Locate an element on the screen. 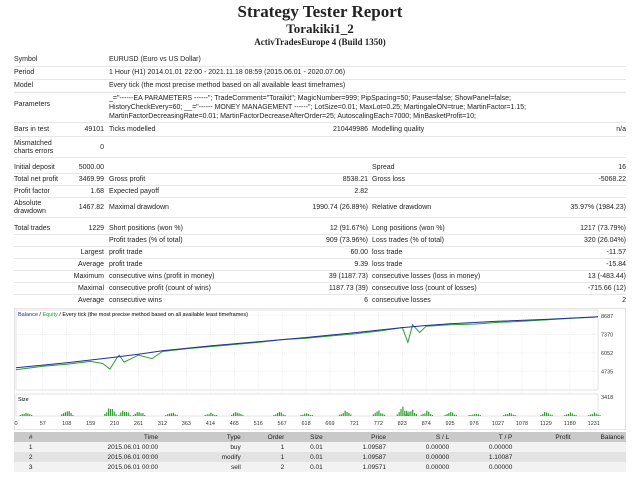 This screenshot has width=640, height=480. x-tick-label: 363 is located at coordinates (186, 424).